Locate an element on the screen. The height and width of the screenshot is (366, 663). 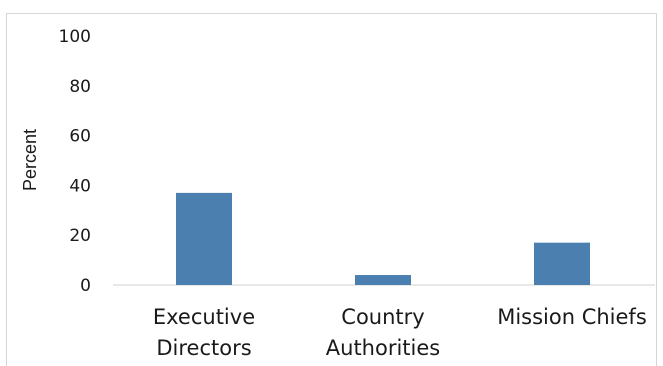
category-label: Directors is located at coordinates (203, 348).